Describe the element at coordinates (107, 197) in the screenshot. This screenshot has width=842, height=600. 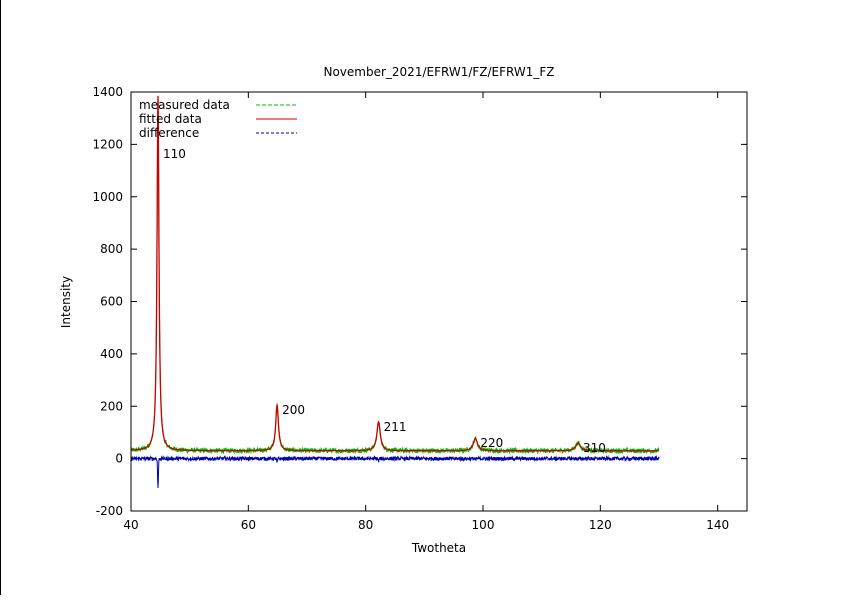
I see `y-tick-label: 1000` at that location.